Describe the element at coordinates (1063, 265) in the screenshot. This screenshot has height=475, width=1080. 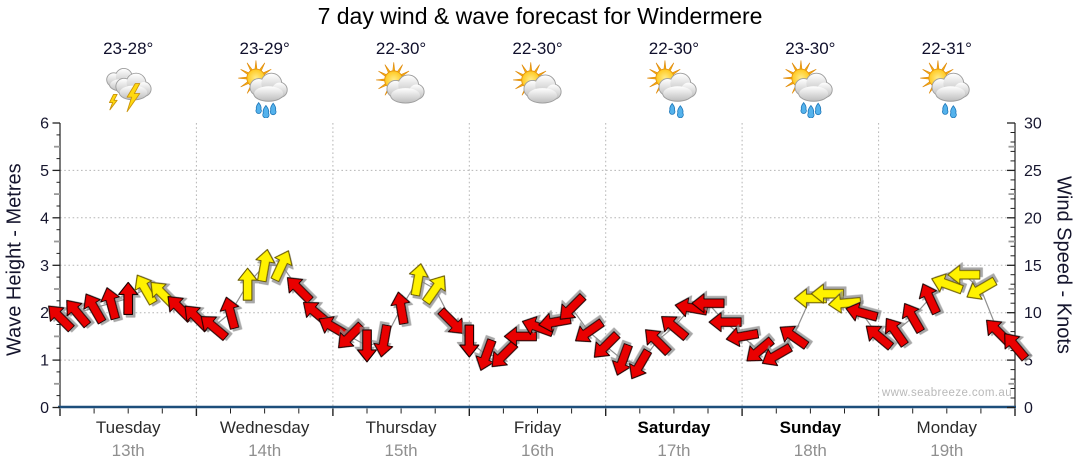
I see `right-axis-title: Wind Speed - Knots` at that location.